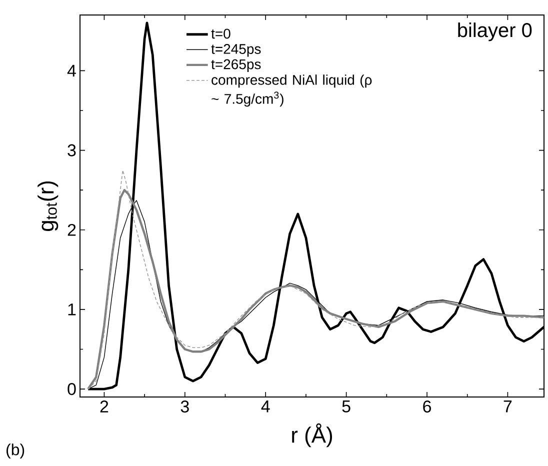 The height and width of the screenshot is (466, 548). Describe the element at coordinates (72, 150) in the screenshot. I see `y-tick-label: 3` at that location.